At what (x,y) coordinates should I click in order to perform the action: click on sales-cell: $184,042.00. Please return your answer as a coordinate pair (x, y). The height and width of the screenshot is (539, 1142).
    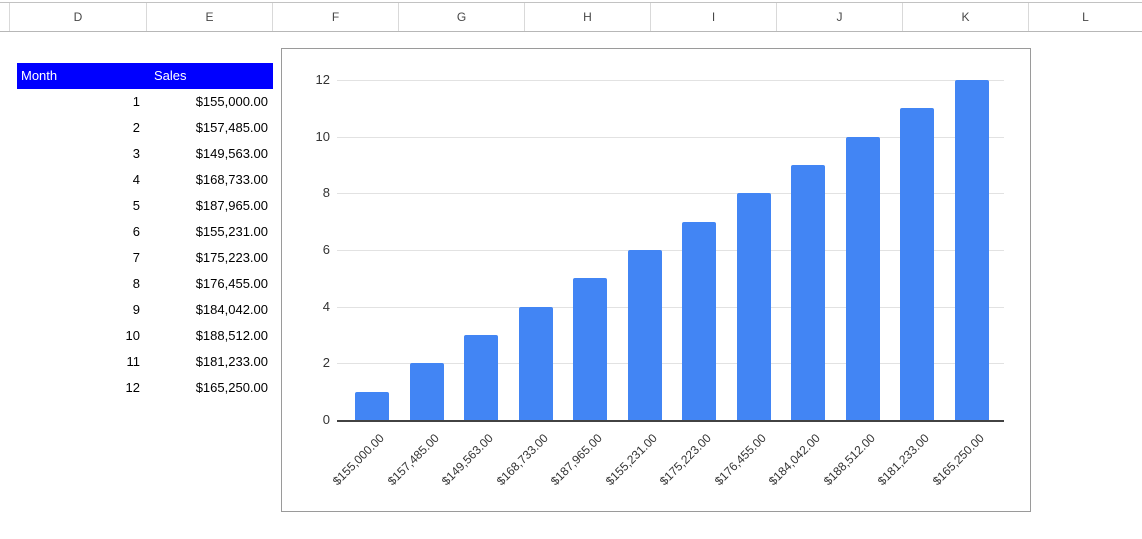
    Looking at the image, I should click on (231, 309).